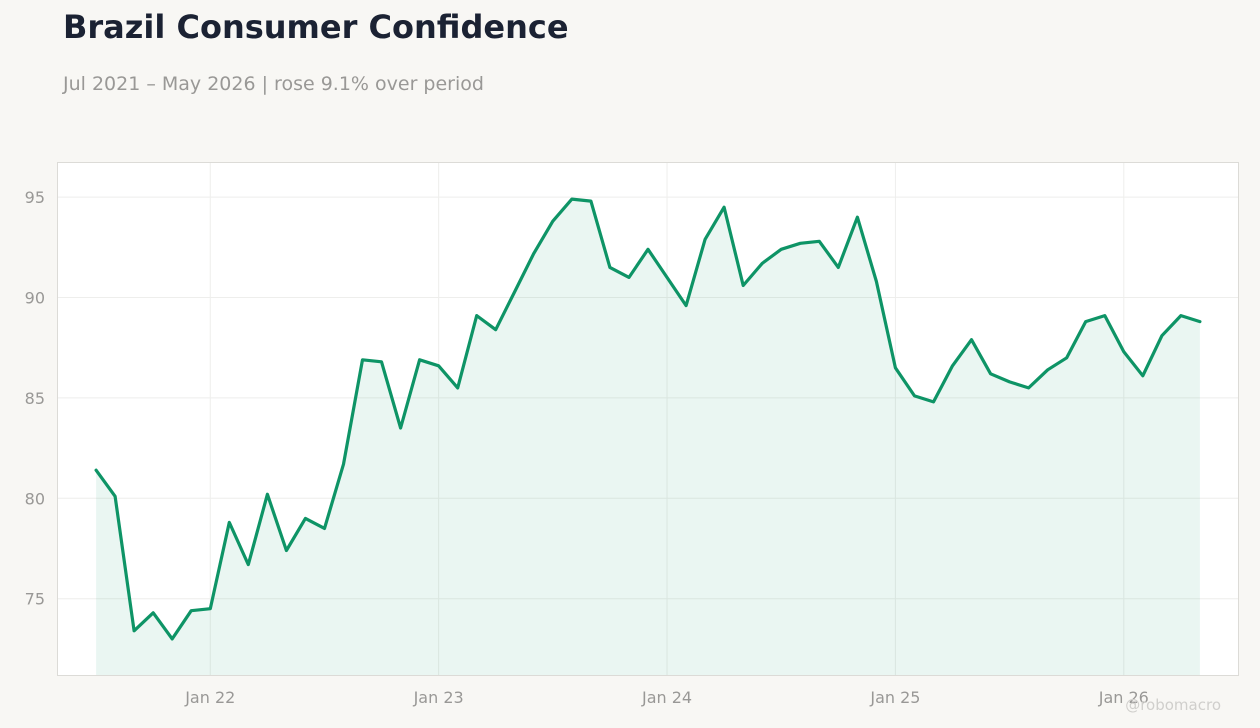 The image size is (1260, 728). What do you see at coordinates (894, 697) in the screenshot?
I see `x-tick-label: Jan 25` at bounding box center [894, 697].